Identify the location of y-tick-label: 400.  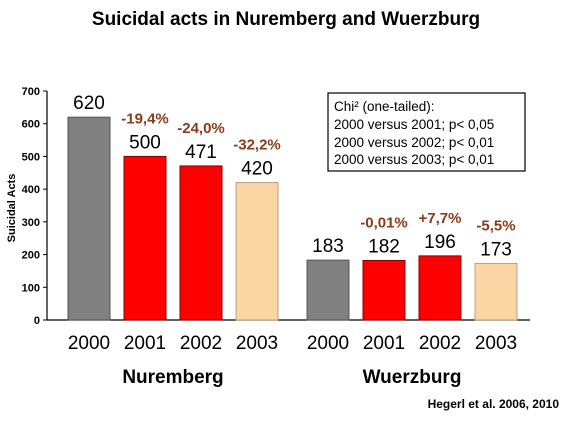
(31, 190).